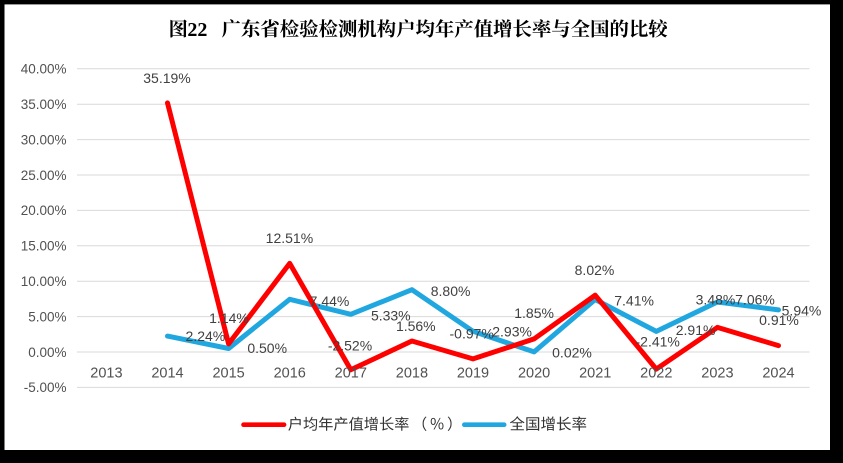  Describe the element at coordinates (45, 387) in the screenshot. I see `svg-text: -5.00%` at that location.